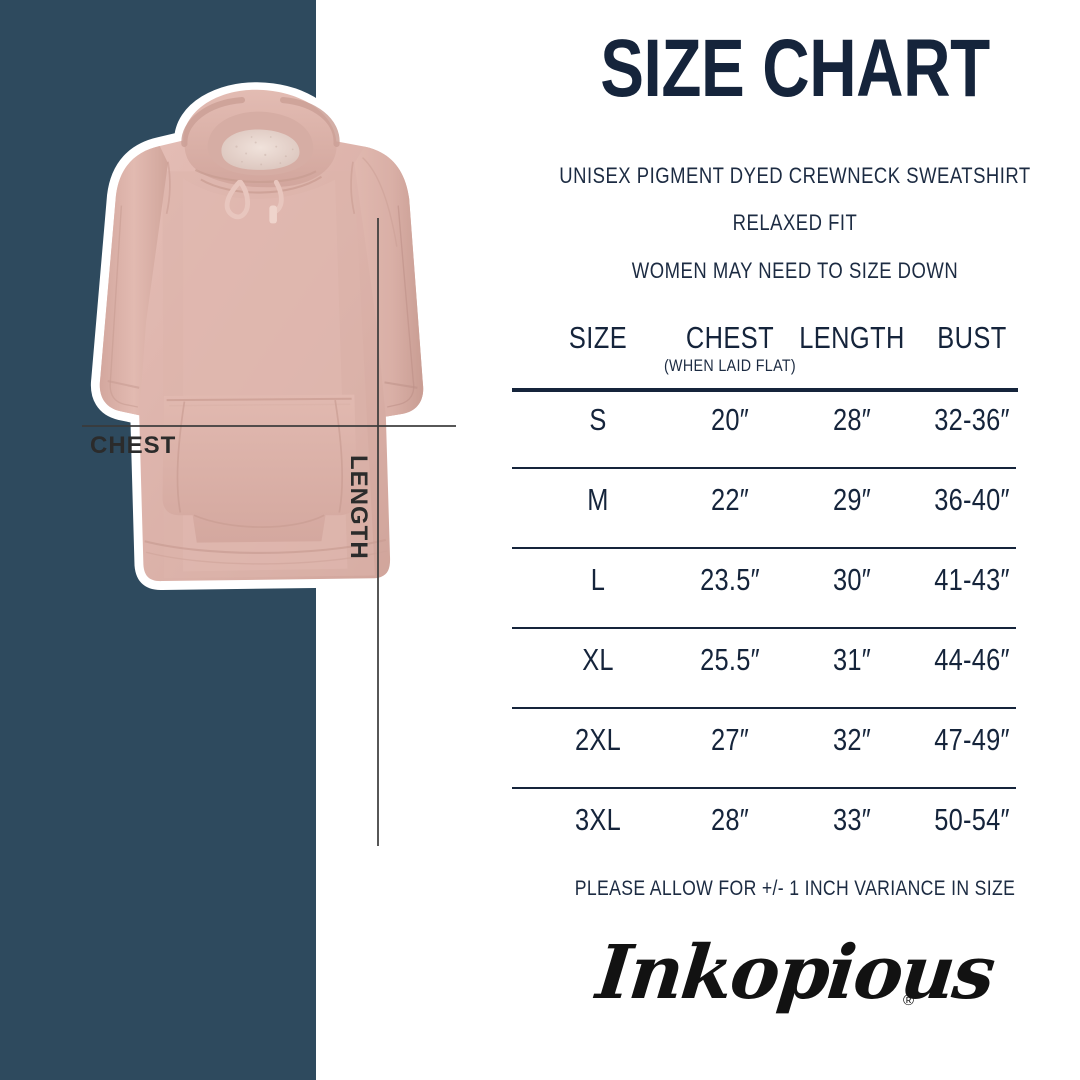 Image resolution: width=1080 pixels, height=1080 pixels. What do you see at coordinates (730, 739) in the screenshot?
I see `cell-chest: 27″` at bounding box center [730, 739].